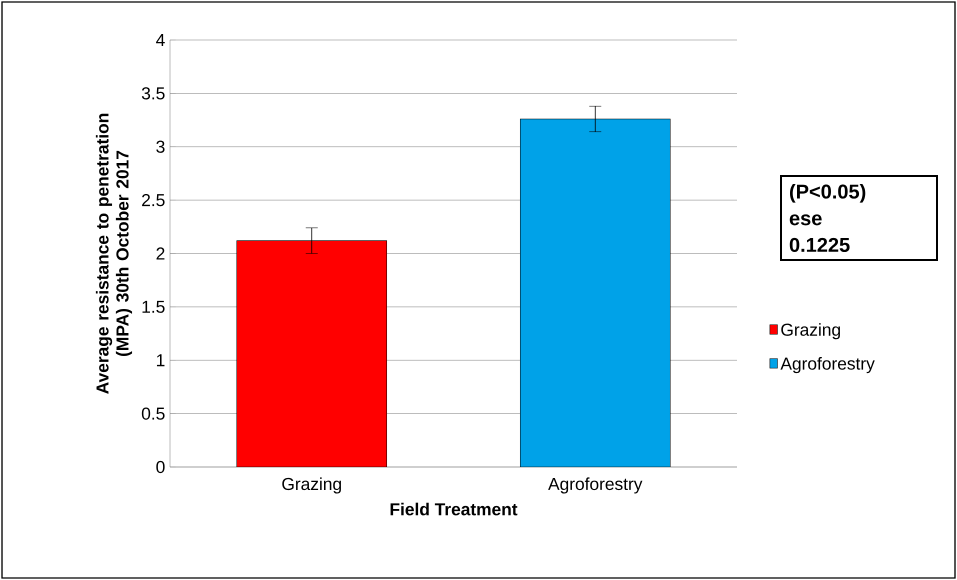 Image resolution: width=957 pixels, height=580 pixels. What do you see at coordinates (828, 193) in the screenshot?
I see `text: (P<0.05)` at bounding box center [828, 193].